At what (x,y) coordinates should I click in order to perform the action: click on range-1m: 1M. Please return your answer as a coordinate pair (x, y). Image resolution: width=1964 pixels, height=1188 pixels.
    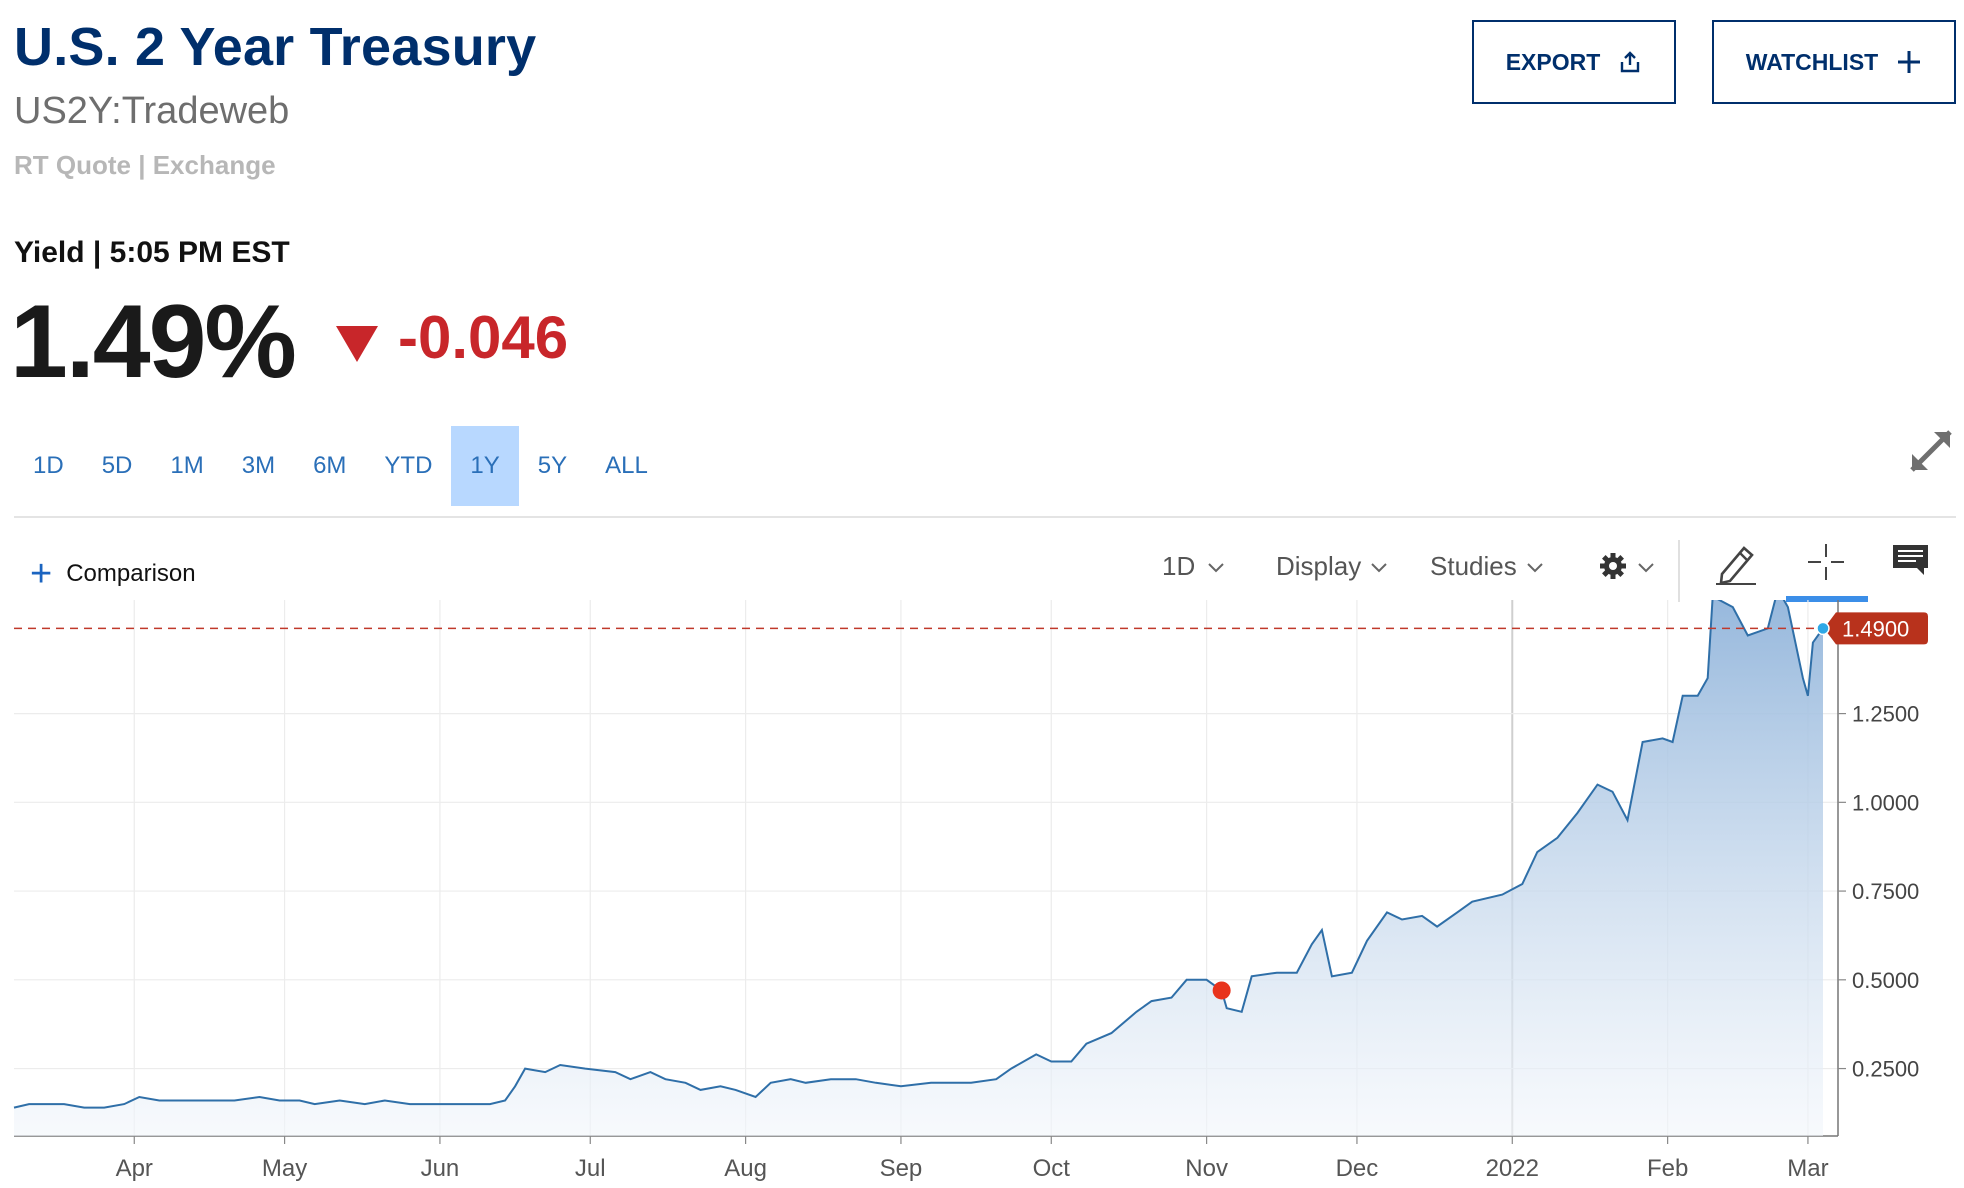
    Looking at the image, I should click on (187, 465).